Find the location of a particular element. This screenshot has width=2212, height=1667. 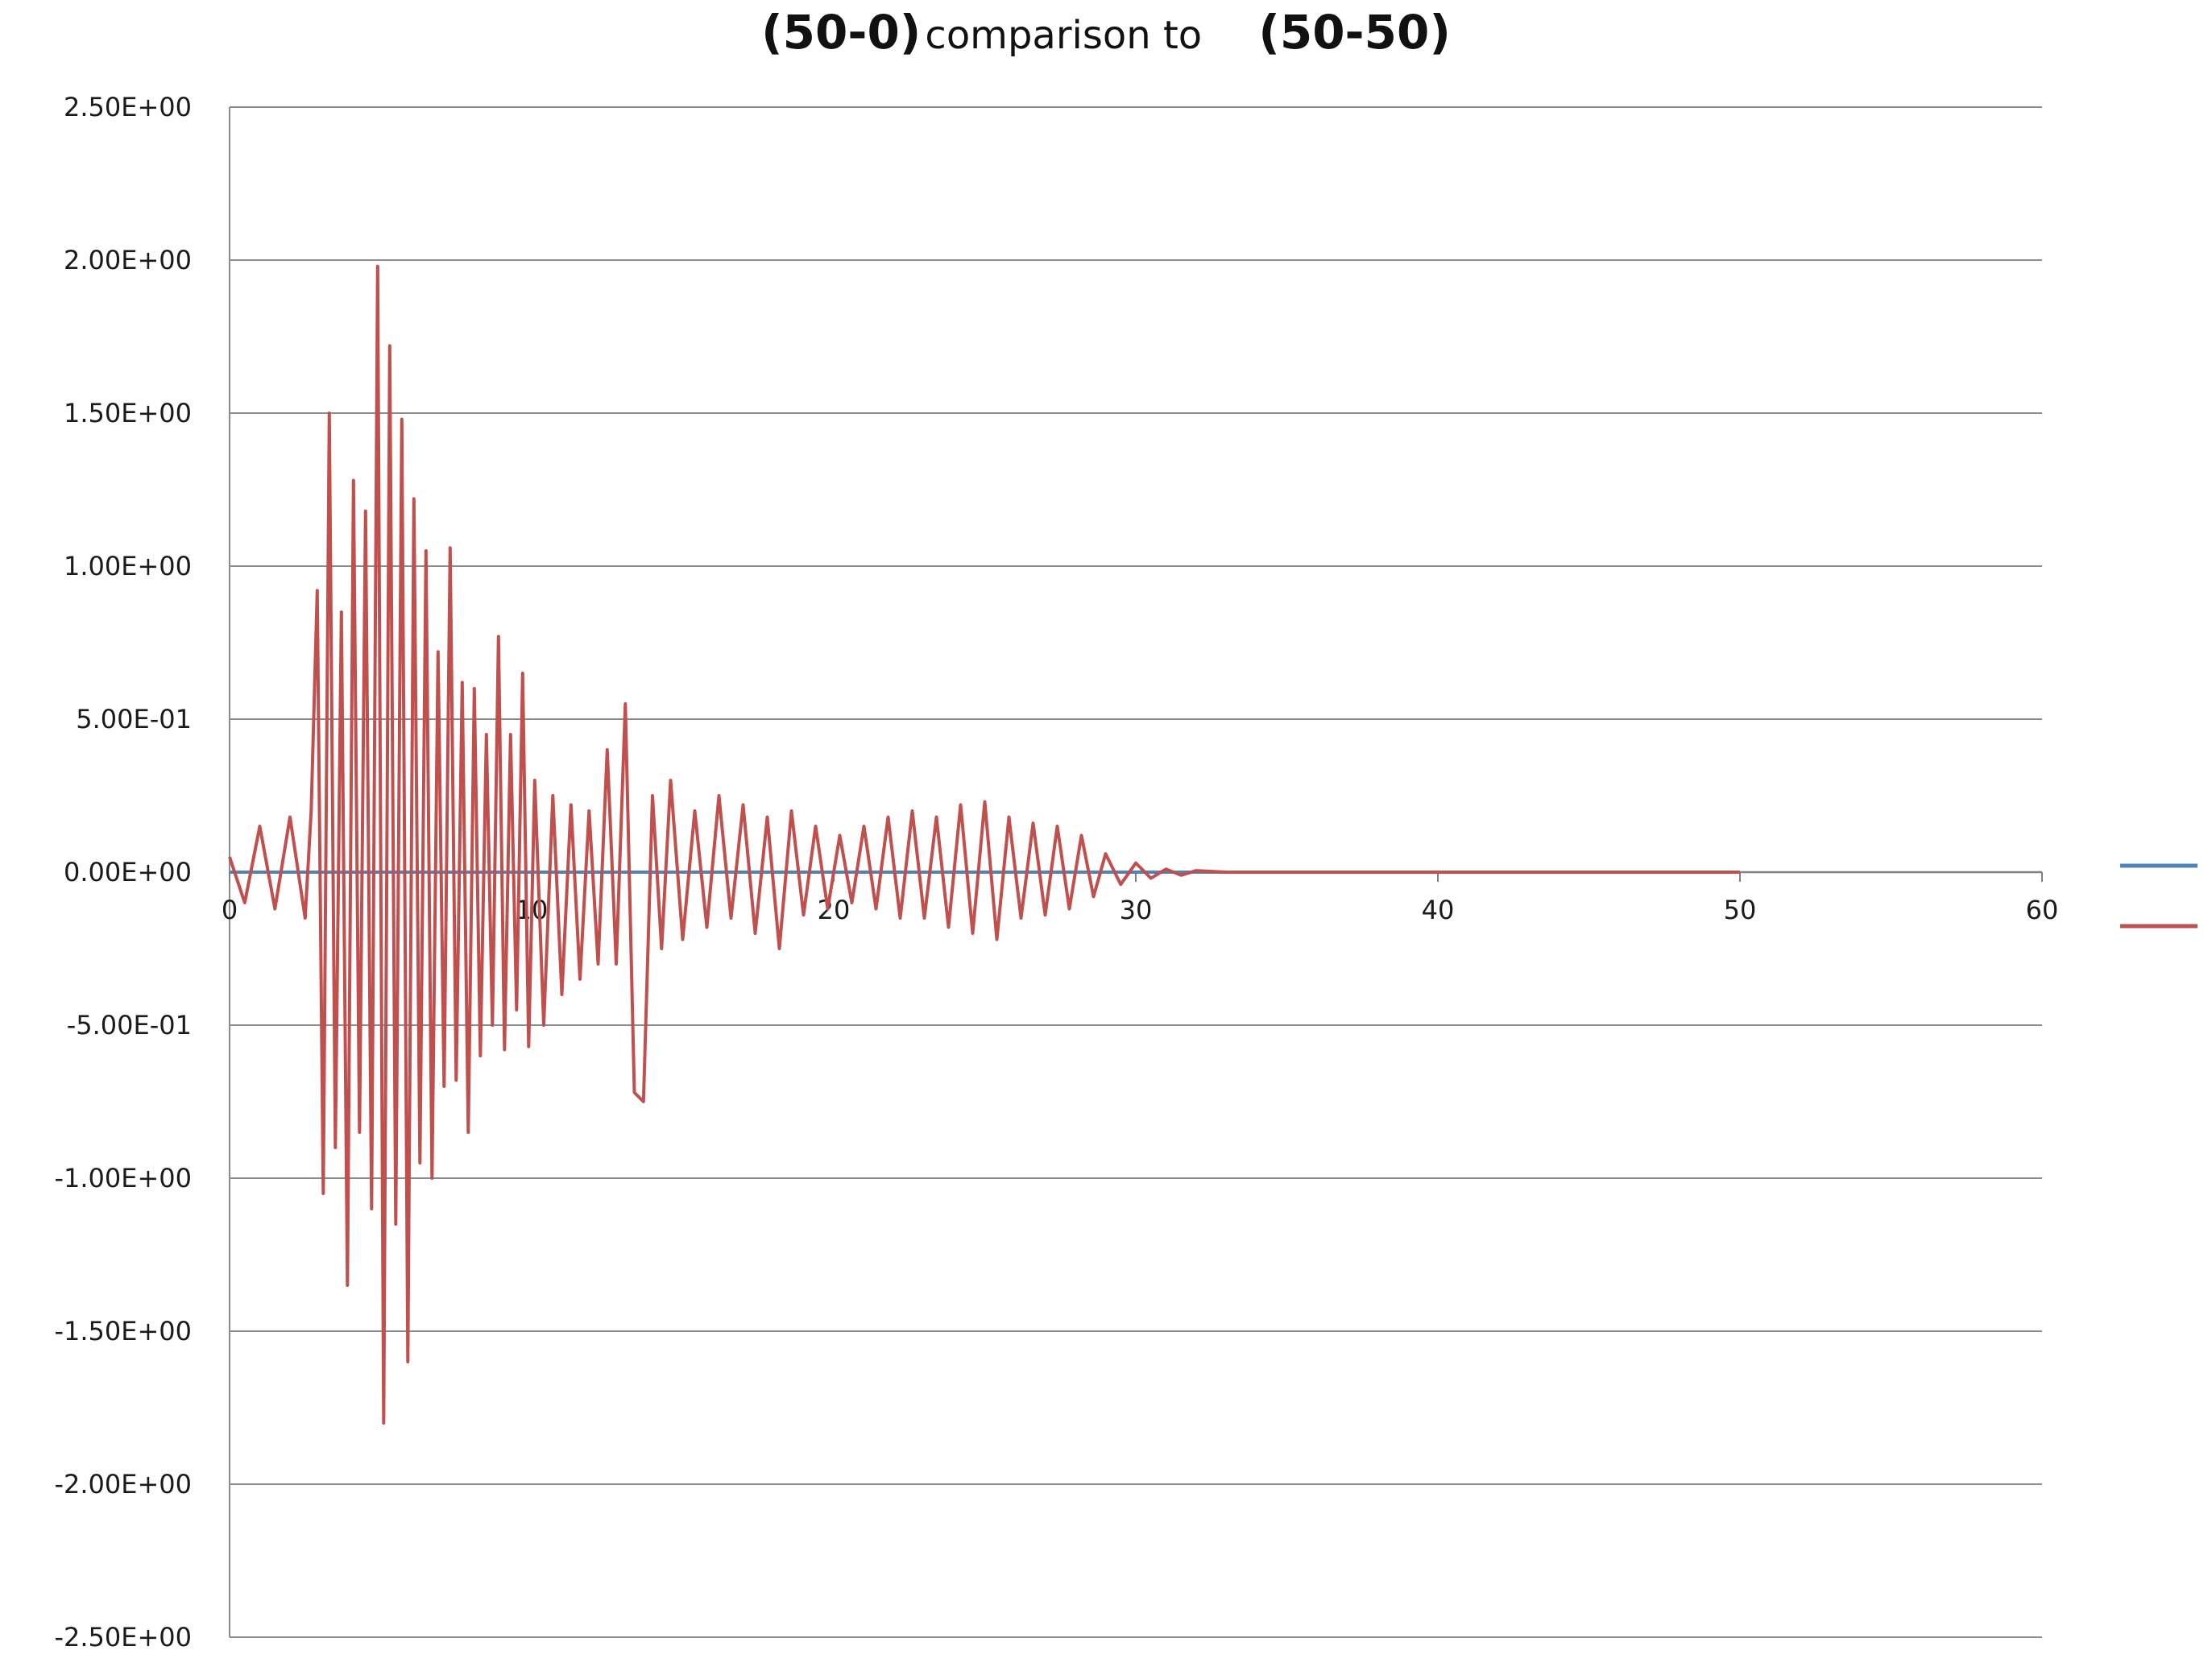

x-tick-labels: 0 10 20 30 40 50 60 is located at coordinates (1140, 910).